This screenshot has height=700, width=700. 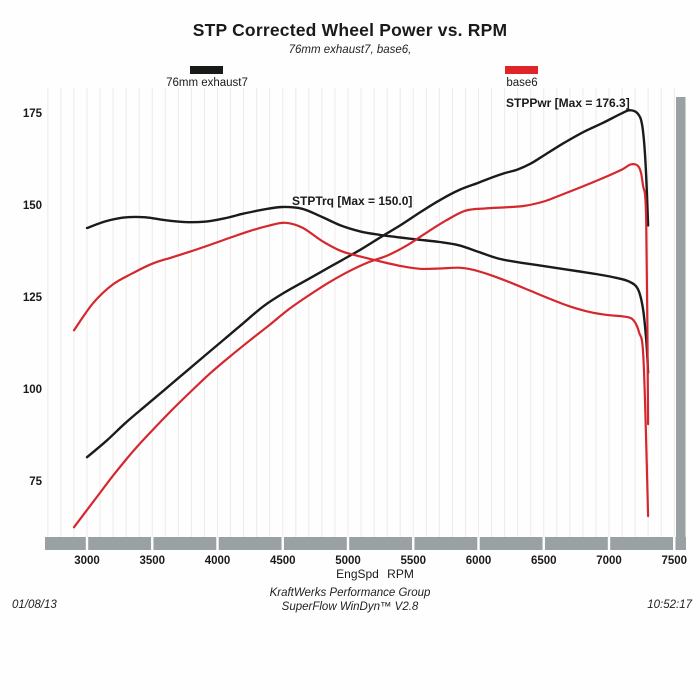 What do you see at coordinates (413, 561) in the screenshot?
I see `x-tick-label-5500: 5500` at bounding box center [413, 561].